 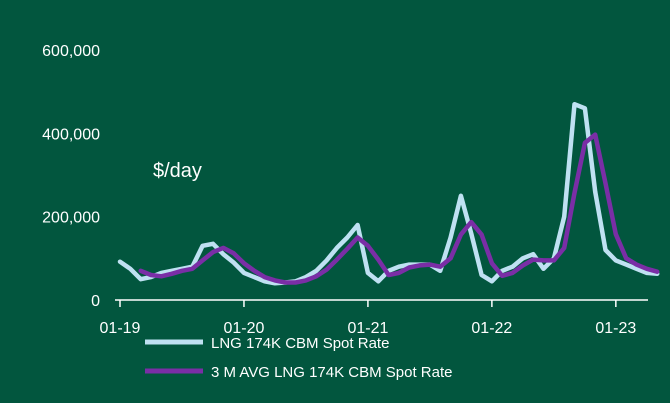 What do you see at coordinates (120, 328) in the screenshot?
I see `x-tick-label: 01-19` at bounding box center [120, 328].